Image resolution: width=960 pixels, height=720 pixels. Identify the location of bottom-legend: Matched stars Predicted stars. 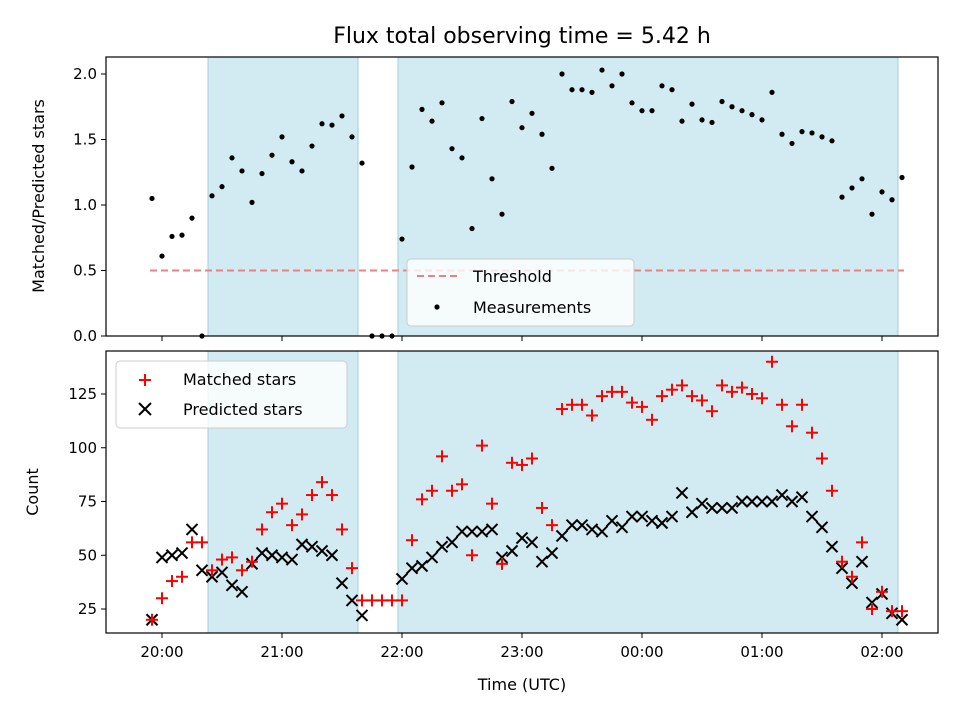
(231, 394).